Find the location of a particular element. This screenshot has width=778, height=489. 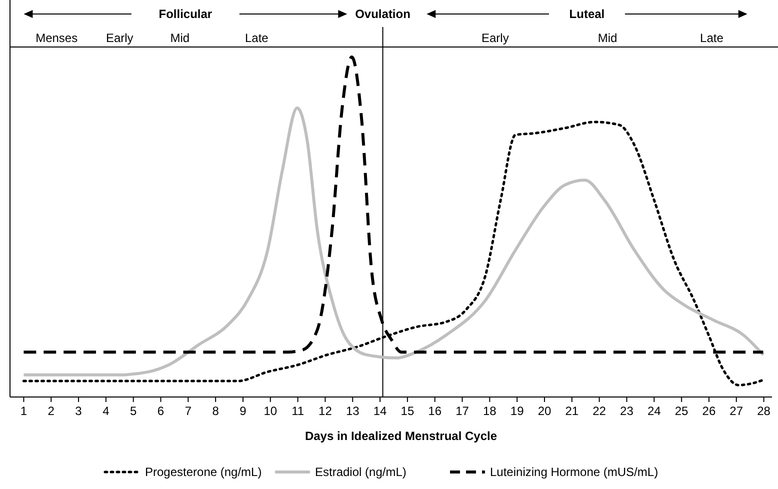

legend-label: Luteinizing Hormone (mUS/mL) is located at coordinates (574, 472).